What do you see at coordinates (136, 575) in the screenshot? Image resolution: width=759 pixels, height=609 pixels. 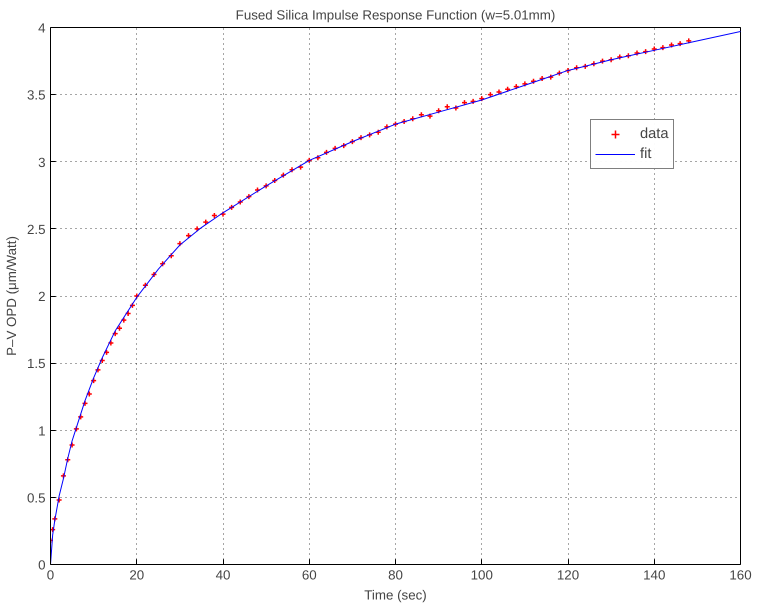 I see `x-tick-label: 20` at bounding box center [136, 575].